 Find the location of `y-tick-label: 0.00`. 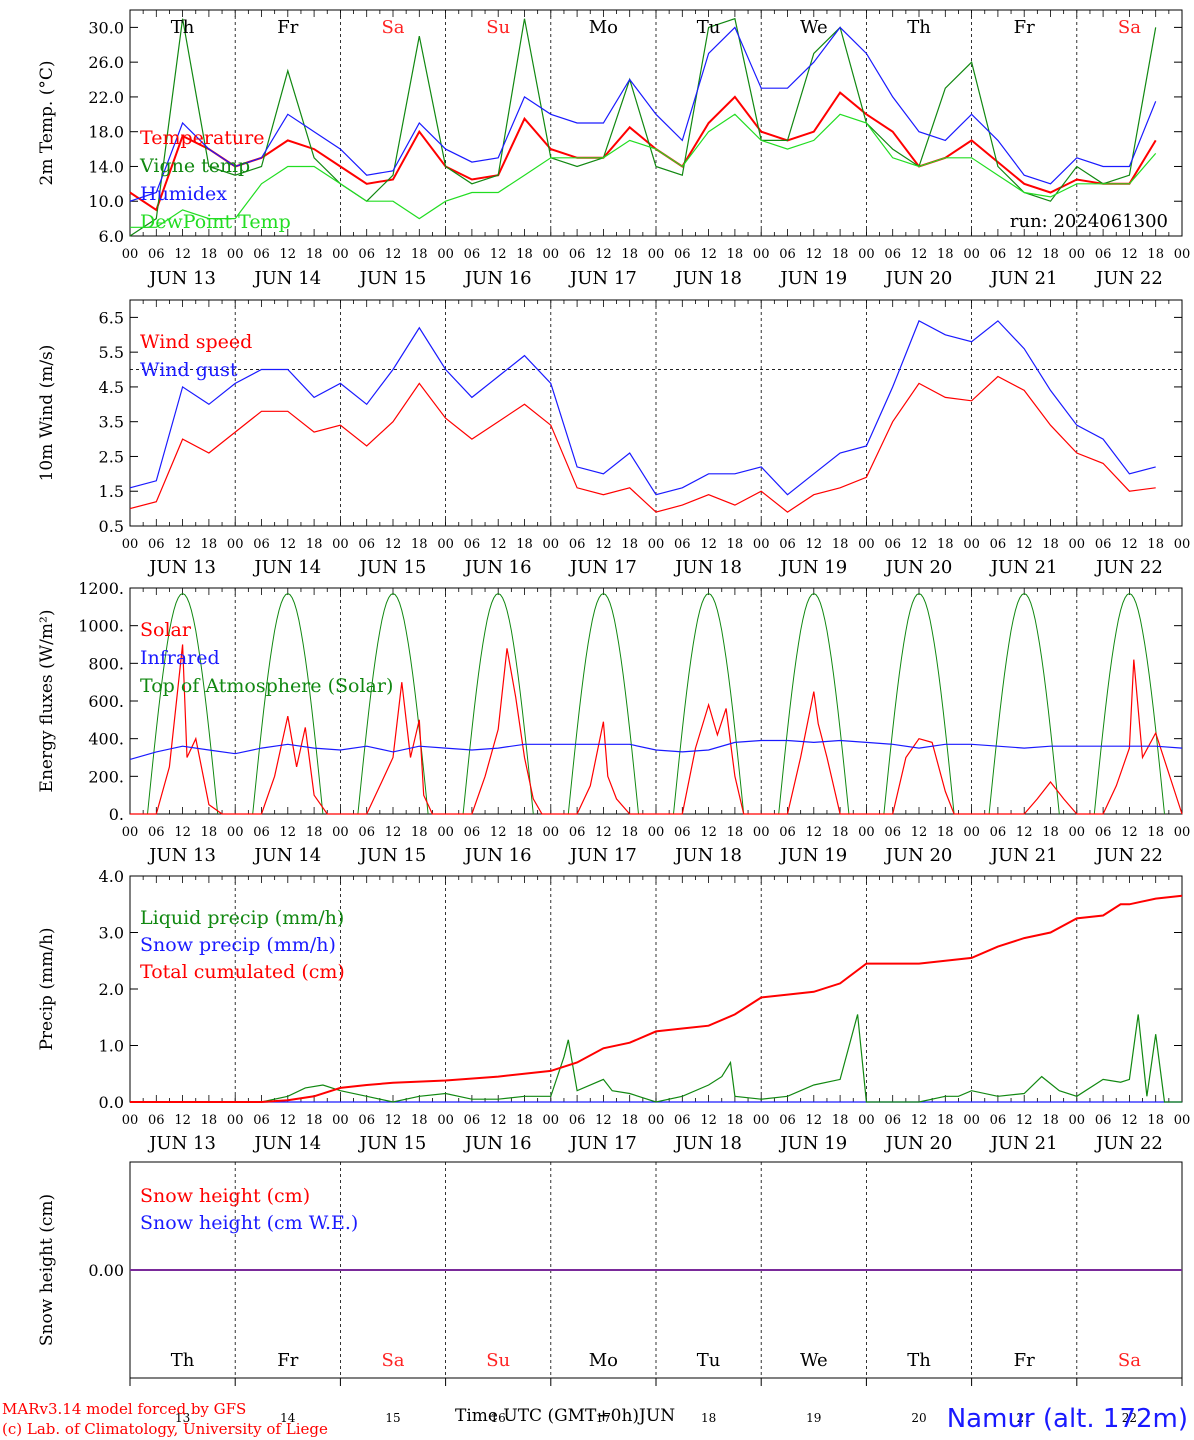

y-tick-label: 0.00 is located at coordinates (106, 1270).